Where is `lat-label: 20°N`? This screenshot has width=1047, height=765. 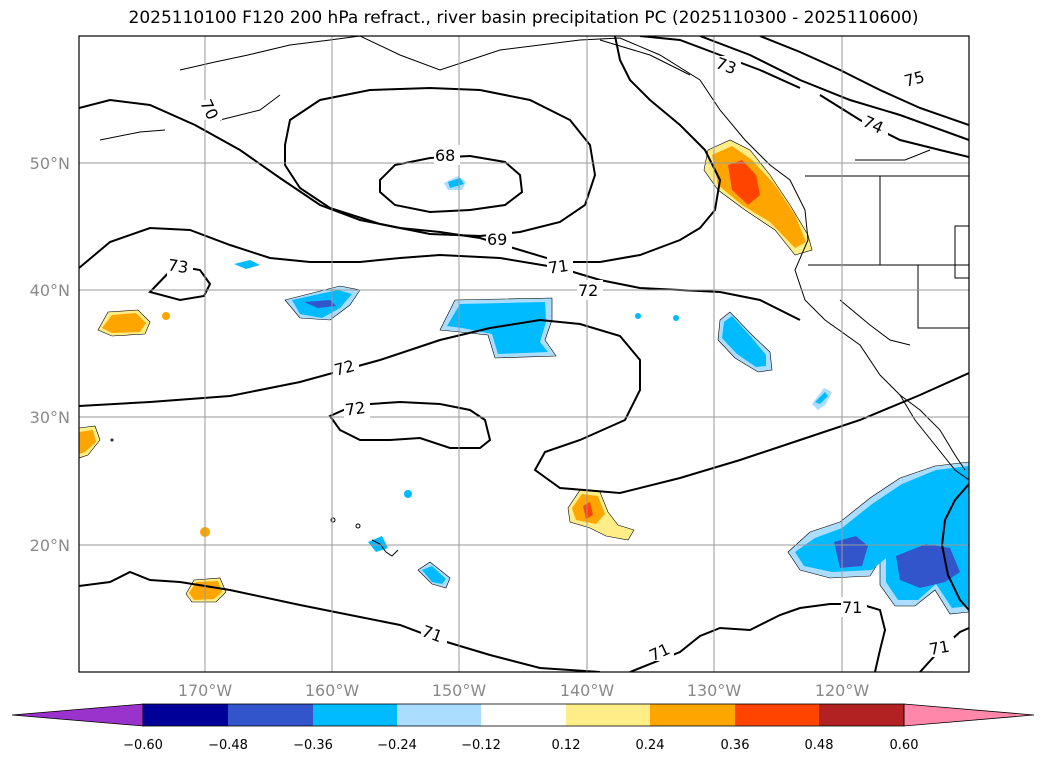 lat-label: 20°N is located at coordinates (50, 545).